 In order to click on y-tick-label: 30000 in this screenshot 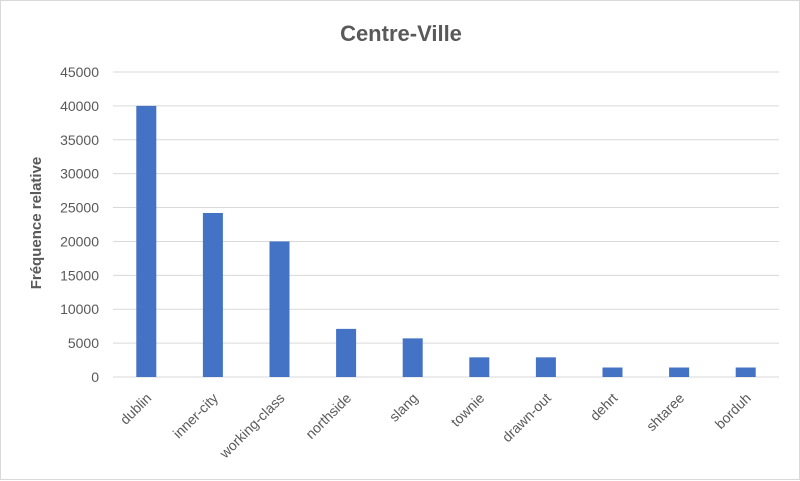, I will do `click(79, 174)`.